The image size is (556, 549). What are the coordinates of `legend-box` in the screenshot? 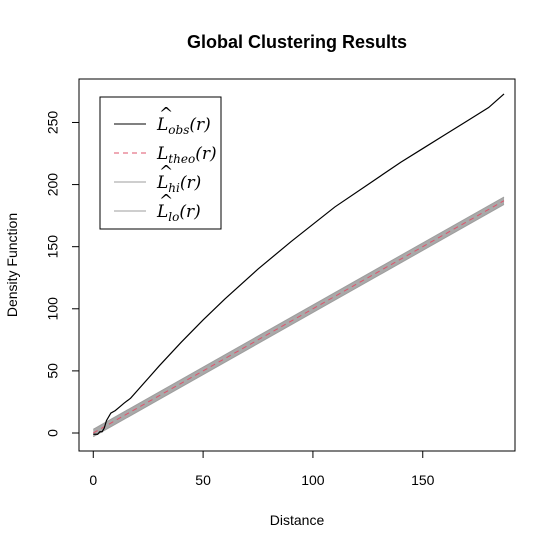 It's located at (160, 163).